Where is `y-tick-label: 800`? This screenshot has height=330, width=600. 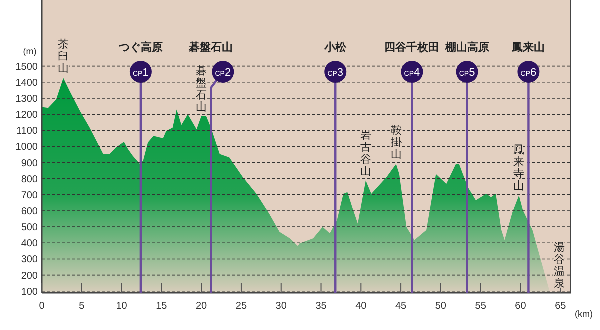
y-tick-label: 800 is located at coordinates (29, 180).